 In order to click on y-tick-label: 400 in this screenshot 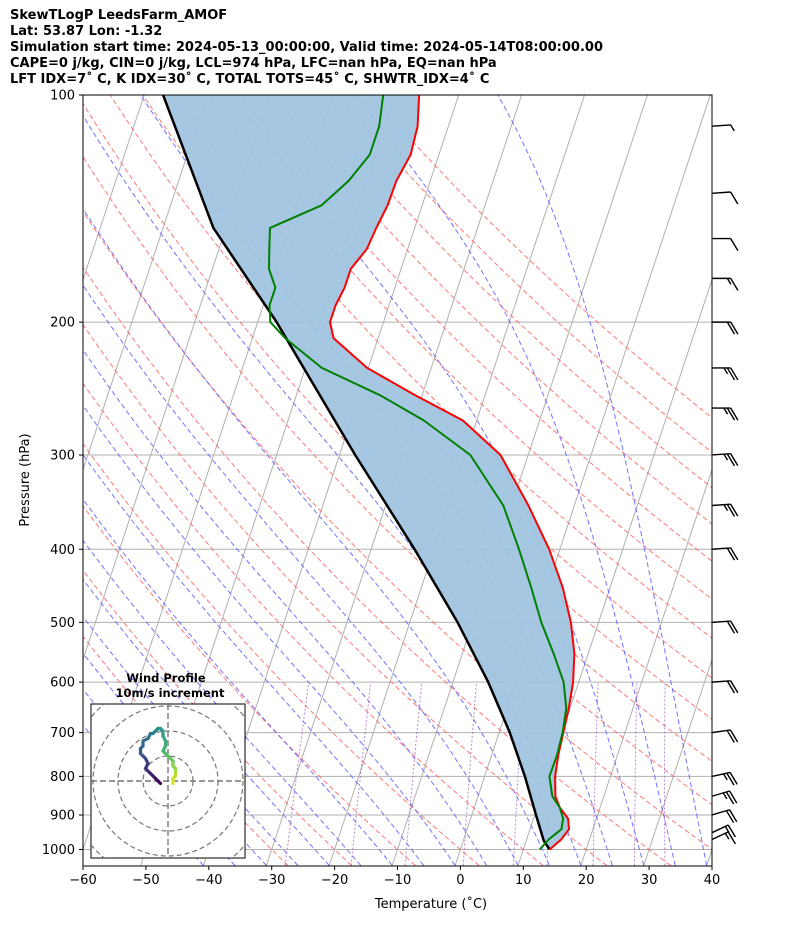, I will do `click(62, 550)`.